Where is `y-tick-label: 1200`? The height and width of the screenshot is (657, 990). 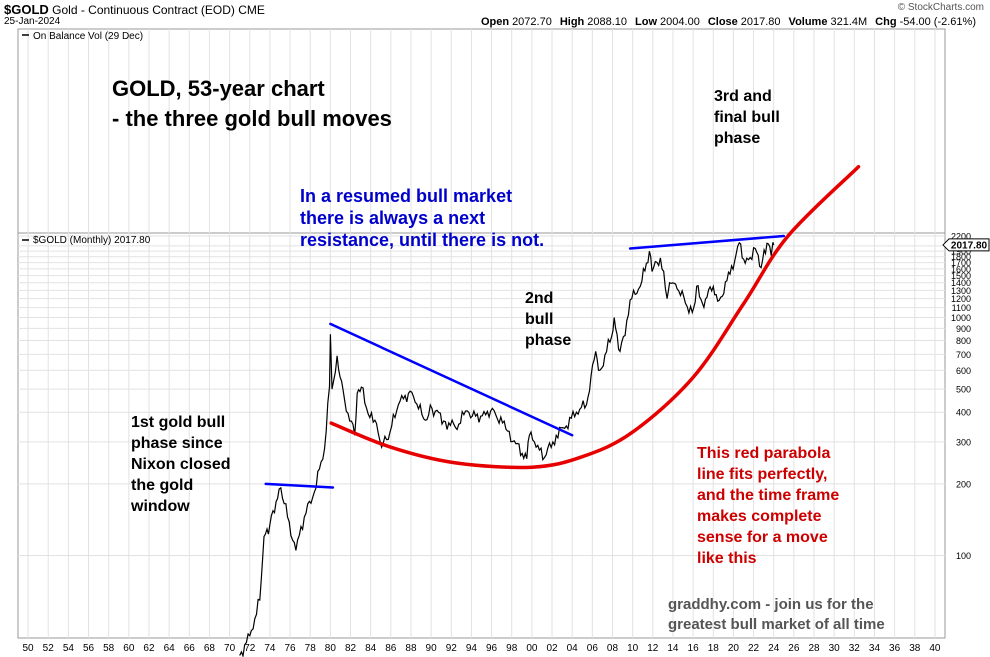 y-tick-label: 1200 is located at coordinates (961, 299).